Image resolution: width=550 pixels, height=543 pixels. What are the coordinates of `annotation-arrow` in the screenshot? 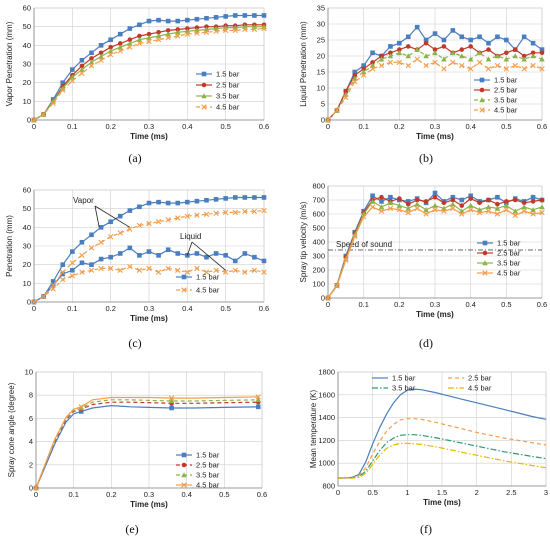 It's located at (189, 248).